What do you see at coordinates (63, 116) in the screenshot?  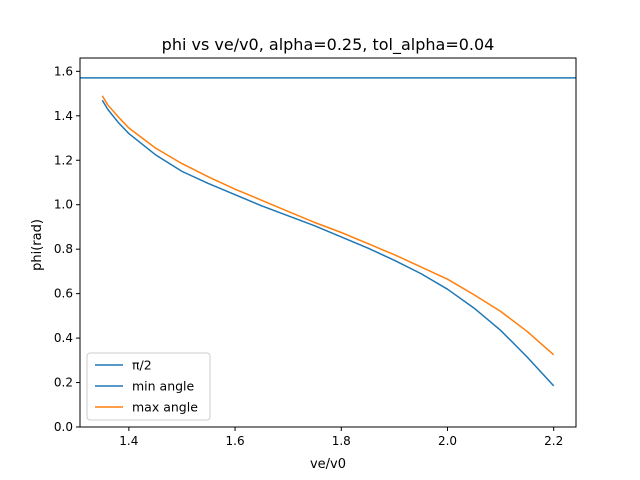 I see `y-tick-label: 1.4` at bounding box center [63, 116].